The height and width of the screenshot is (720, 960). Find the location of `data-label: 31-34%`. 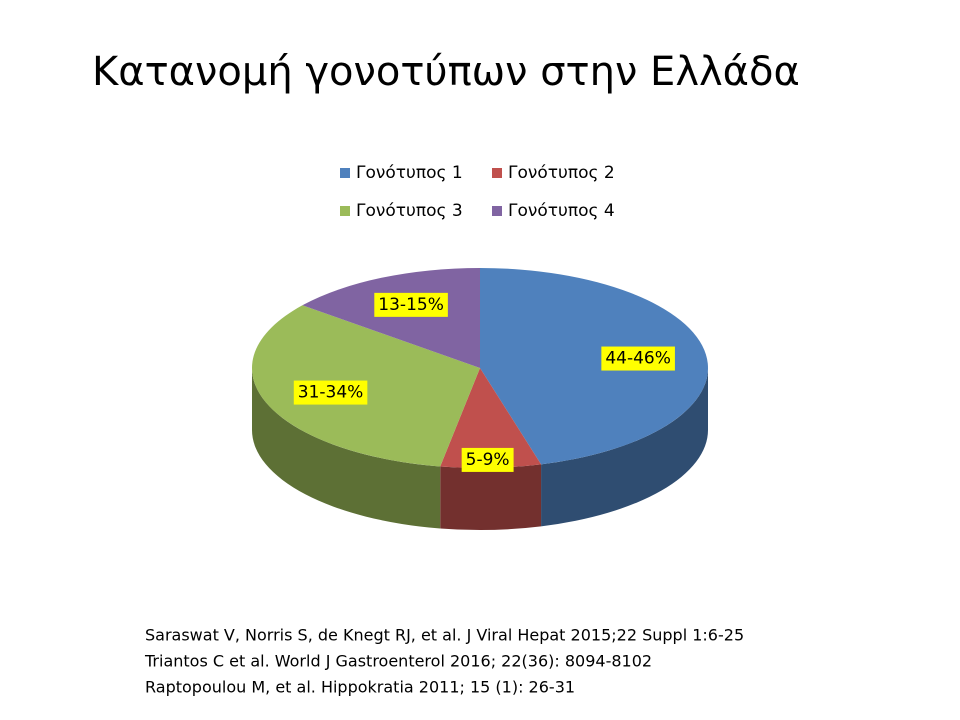

data-label: 31-34% is located at coordinates (331, 393).